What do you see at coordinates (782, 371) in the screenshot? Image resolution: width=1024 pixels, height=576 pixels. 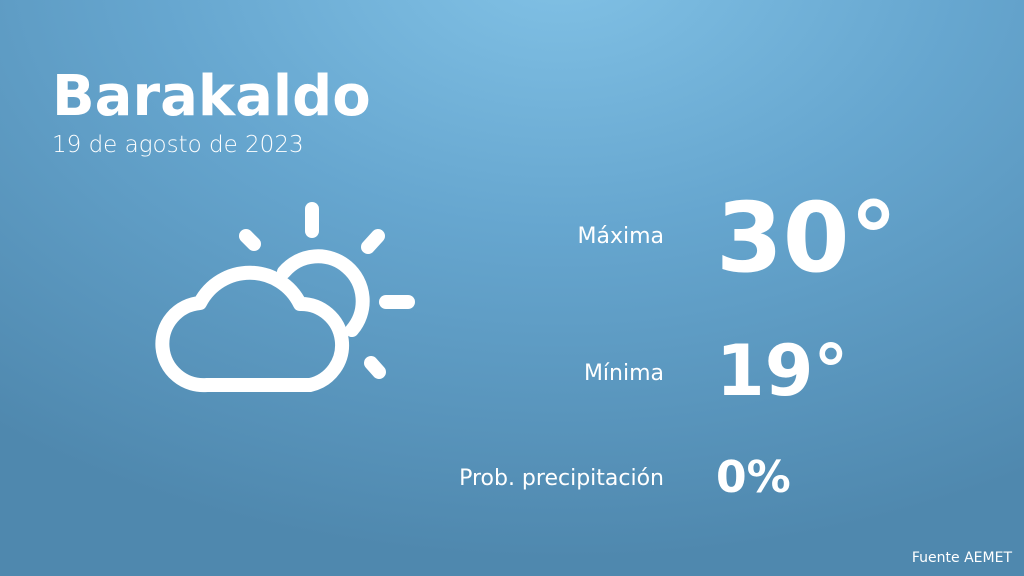 I see `min-temperature: 19°` at bounding box center [782, 371].